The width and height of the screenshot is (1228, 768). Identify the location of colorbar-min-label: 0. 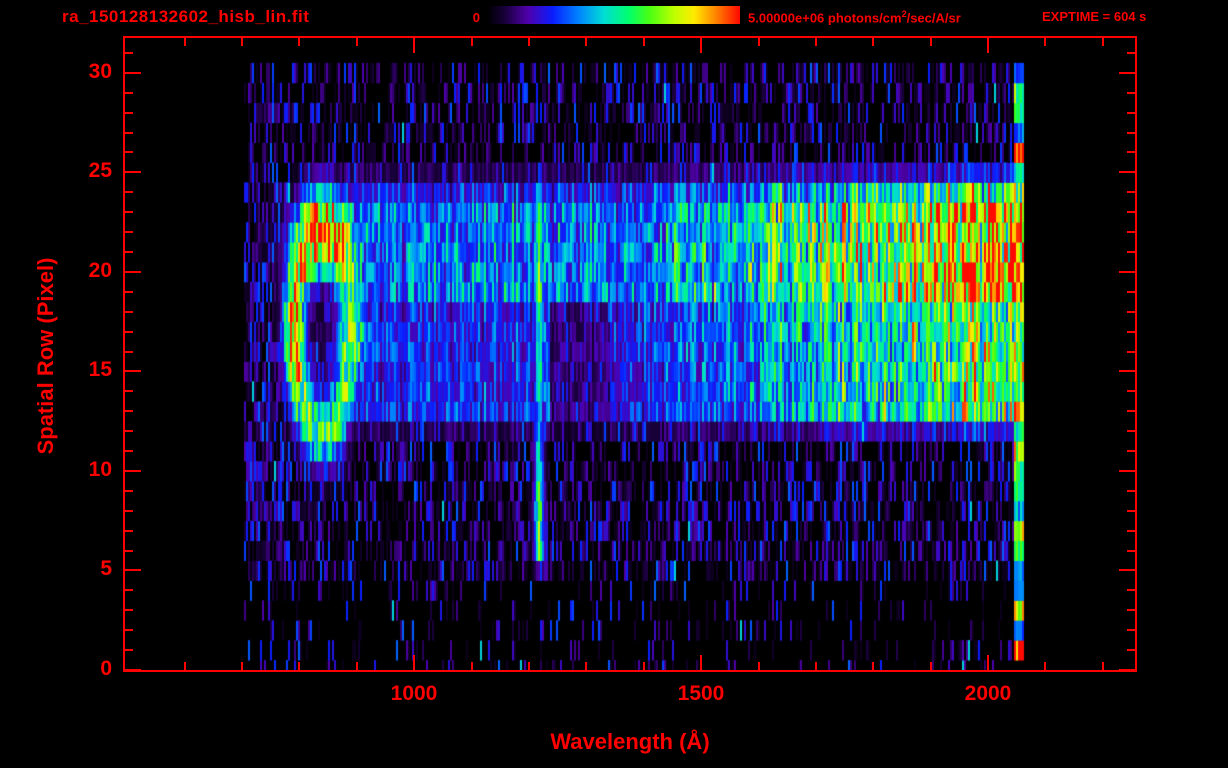
(476, 17).